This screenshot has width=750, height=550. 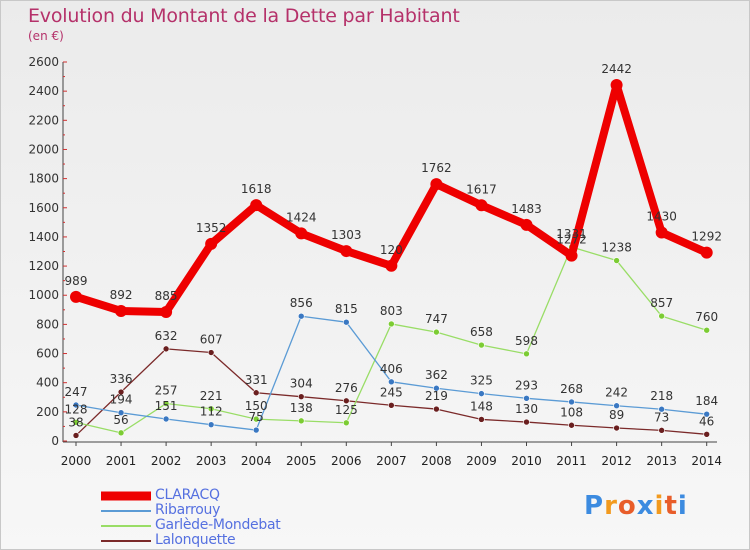 What do you see at coordinates (436, 461) in the screenshot?
I see `x-tick-label: 2008` at bounding box center [436, 461].